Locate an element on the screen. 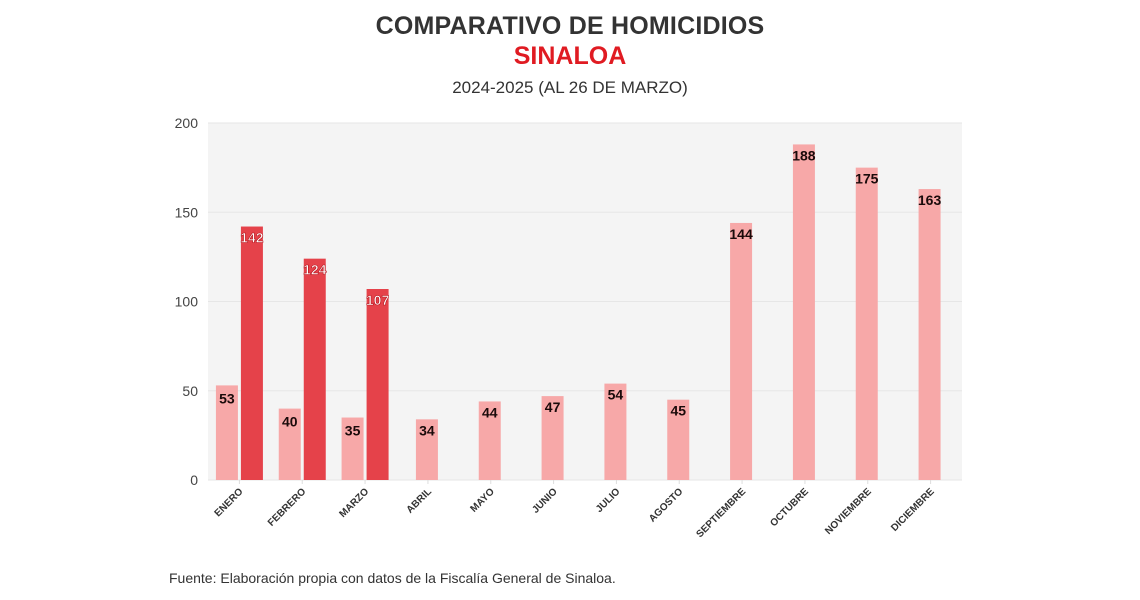  data-label-2025: 124 is located at coordinates (315, 270).